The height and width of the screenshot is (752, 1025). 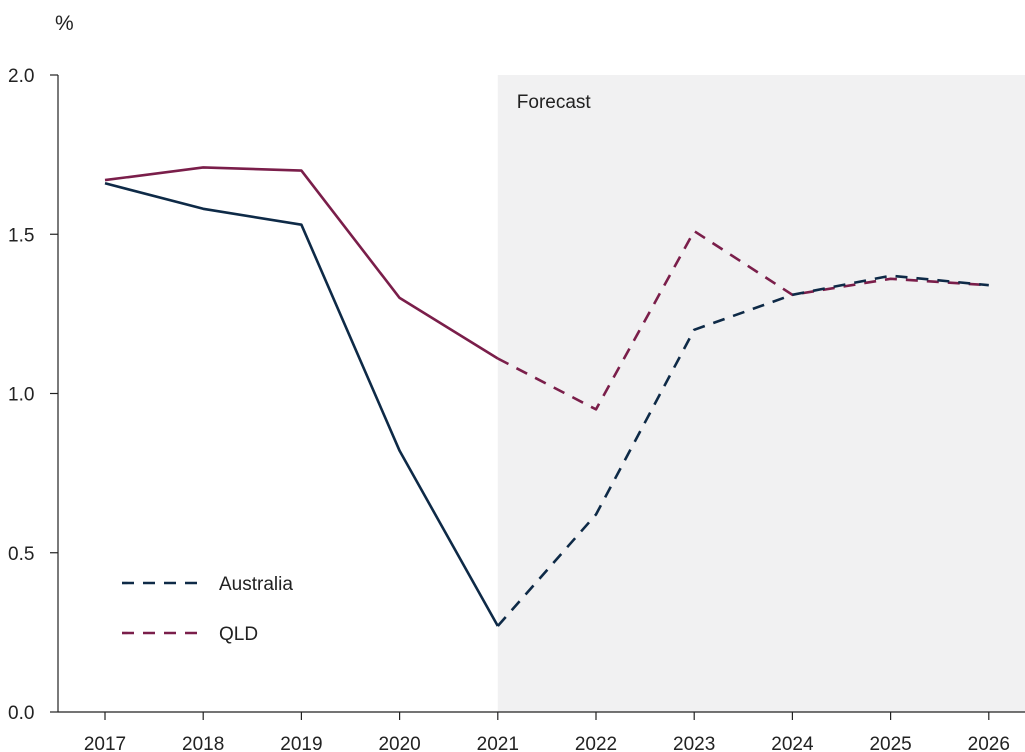 What do you see at coordinates (596, 743) in the screenshot?
I see `x-tick-label: 2022` at bounding box center [596, 743].